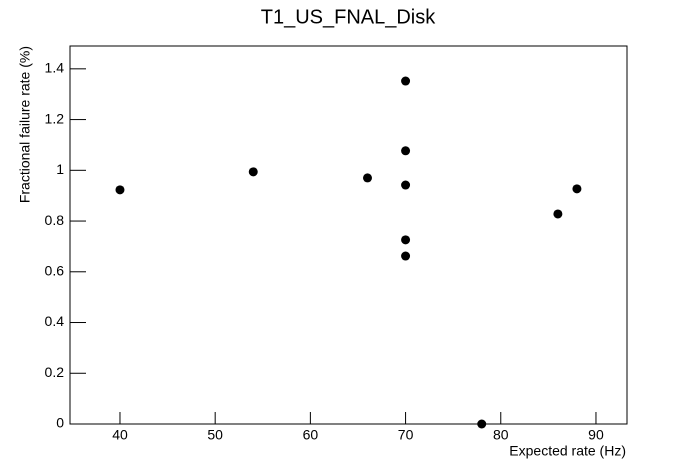 This screenshot has height=472, width=696. Describe the element at coordinates (120, 435) in the screenshot. I see `x-tick-label: 40` at that location.